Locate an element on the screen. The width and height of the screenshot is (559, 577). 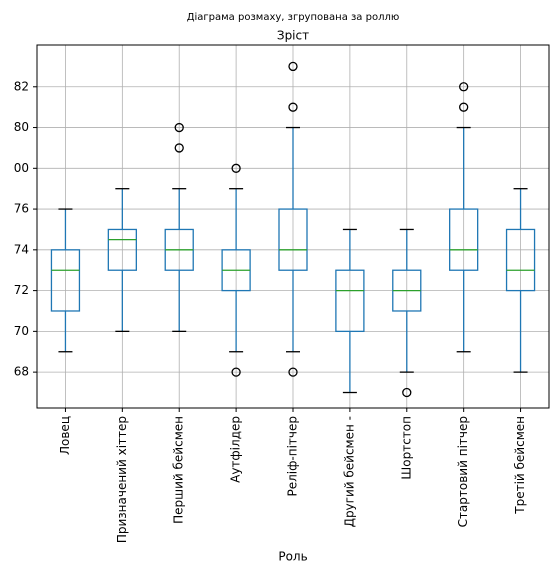
x-tick-label: Шортстоп is located at coordinates (406, 448).